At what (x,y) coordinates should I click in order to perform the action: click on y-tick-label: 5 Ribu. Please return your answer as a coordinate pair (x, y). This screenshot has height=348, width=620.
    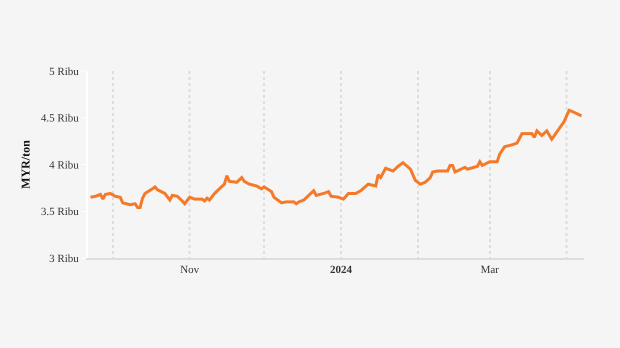
    Looking at the image, I should click on (64, 72).